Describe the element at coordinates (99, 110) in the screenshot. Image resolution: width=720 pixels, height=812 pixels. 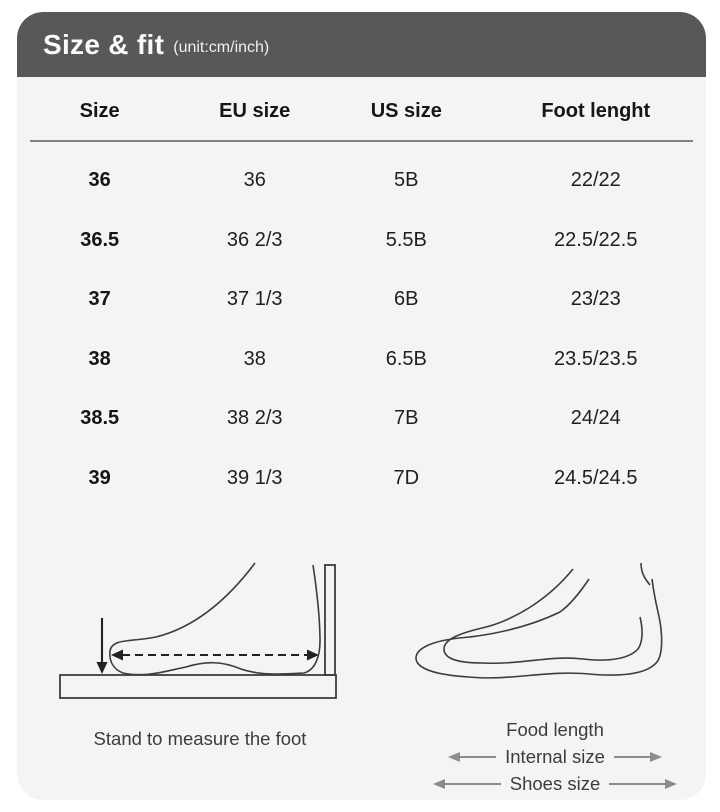
I see `column-header-size: Size` at that location.